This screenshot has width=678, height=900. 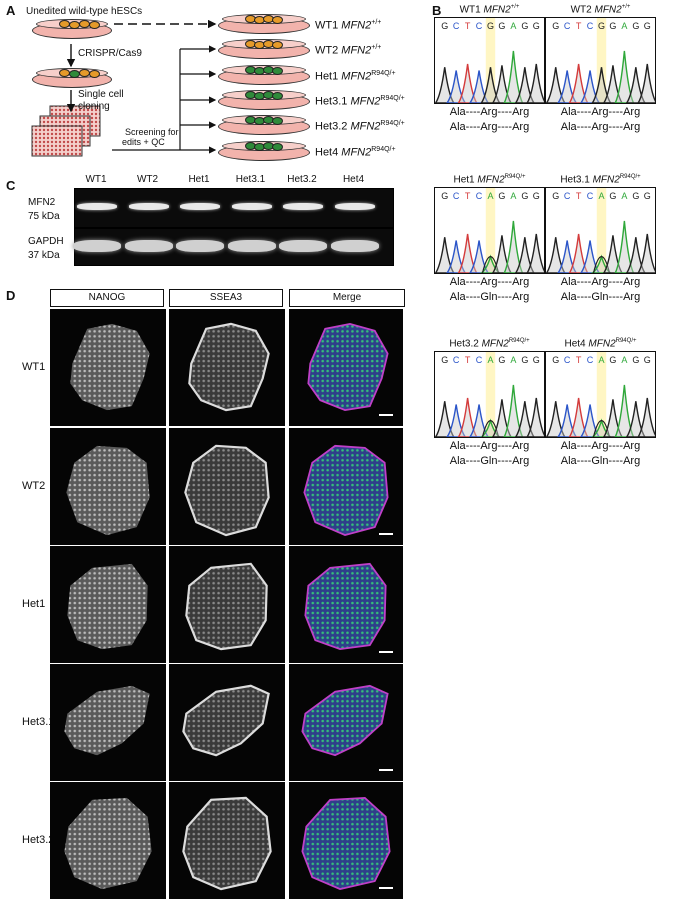 I want to click on panel-letter-b: B, so click(x=437, y=10).